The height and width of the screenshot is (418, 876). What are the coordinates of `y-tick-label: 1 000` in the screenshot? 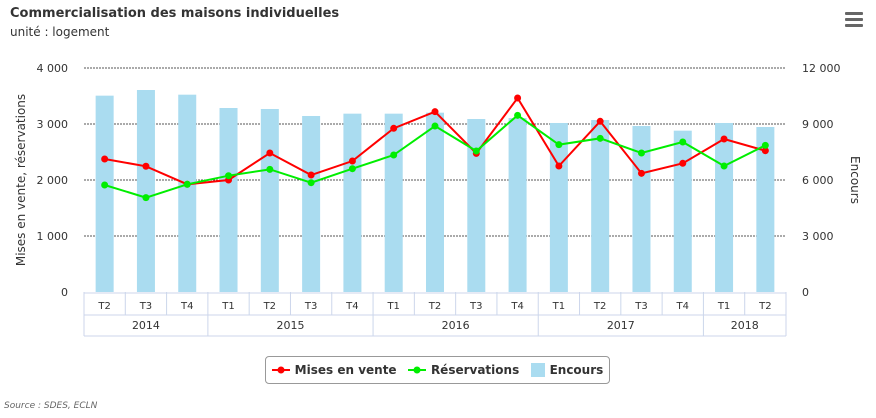 It's located at (53, 236).